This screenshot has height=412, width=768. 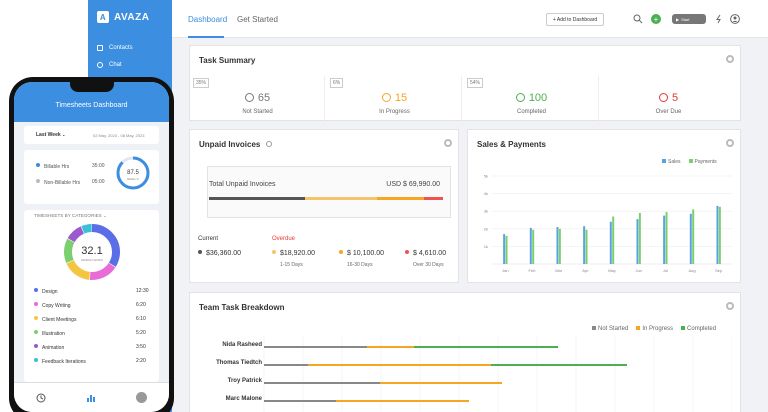 What do you see at coordinates (141, 397) in the screenshot?
I see `avatar` at bounding box center [141, 397].